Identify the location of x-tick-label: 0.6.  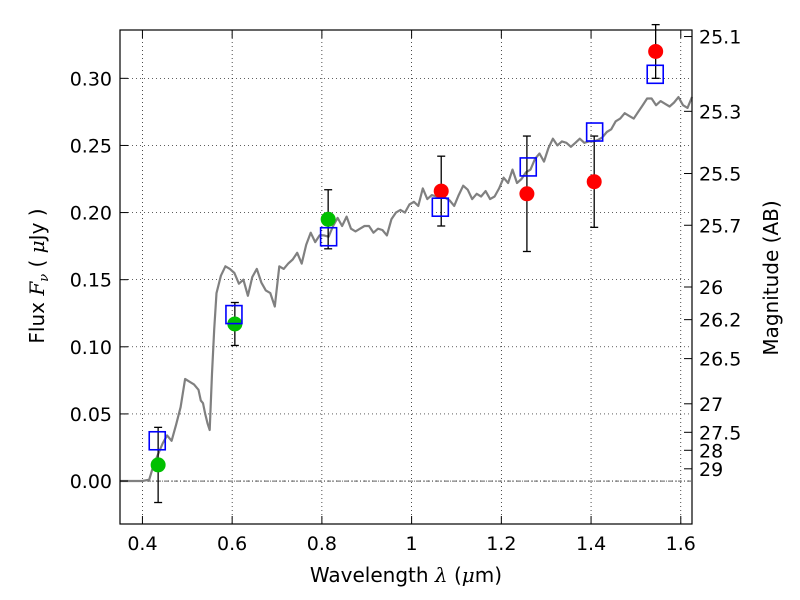
(232, 544).